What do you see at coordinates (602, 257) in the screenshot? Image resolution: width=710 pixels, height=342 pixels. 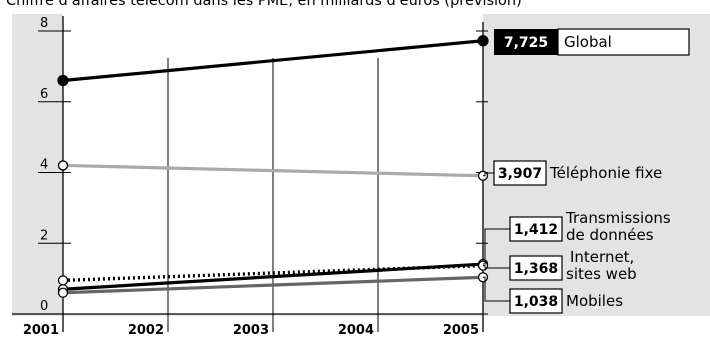 I see `series-name: Internet,` at bounding box center [602, 257].